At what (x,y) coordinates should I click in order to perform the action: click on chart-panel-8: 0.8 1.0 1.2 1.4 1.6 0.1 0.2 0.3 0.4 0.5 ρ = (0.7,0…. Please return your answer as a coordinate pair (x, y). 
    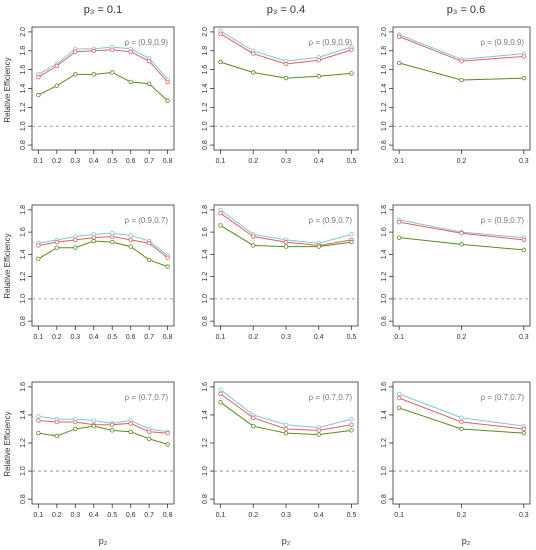
    Looking at the image, I should click on (280, 450).